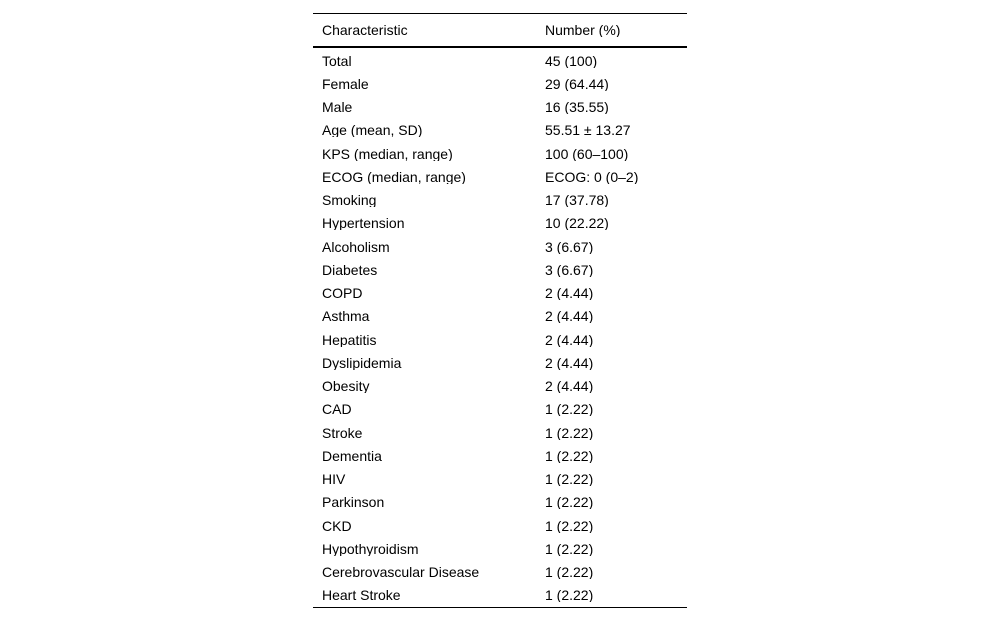 The width and height of the screenshot is (1000, 622). What do you see at coordinates (500, 200) in the screenshot?
I see `table-row: Smoking 17 (37.78)` at bounding box center [500, 200].